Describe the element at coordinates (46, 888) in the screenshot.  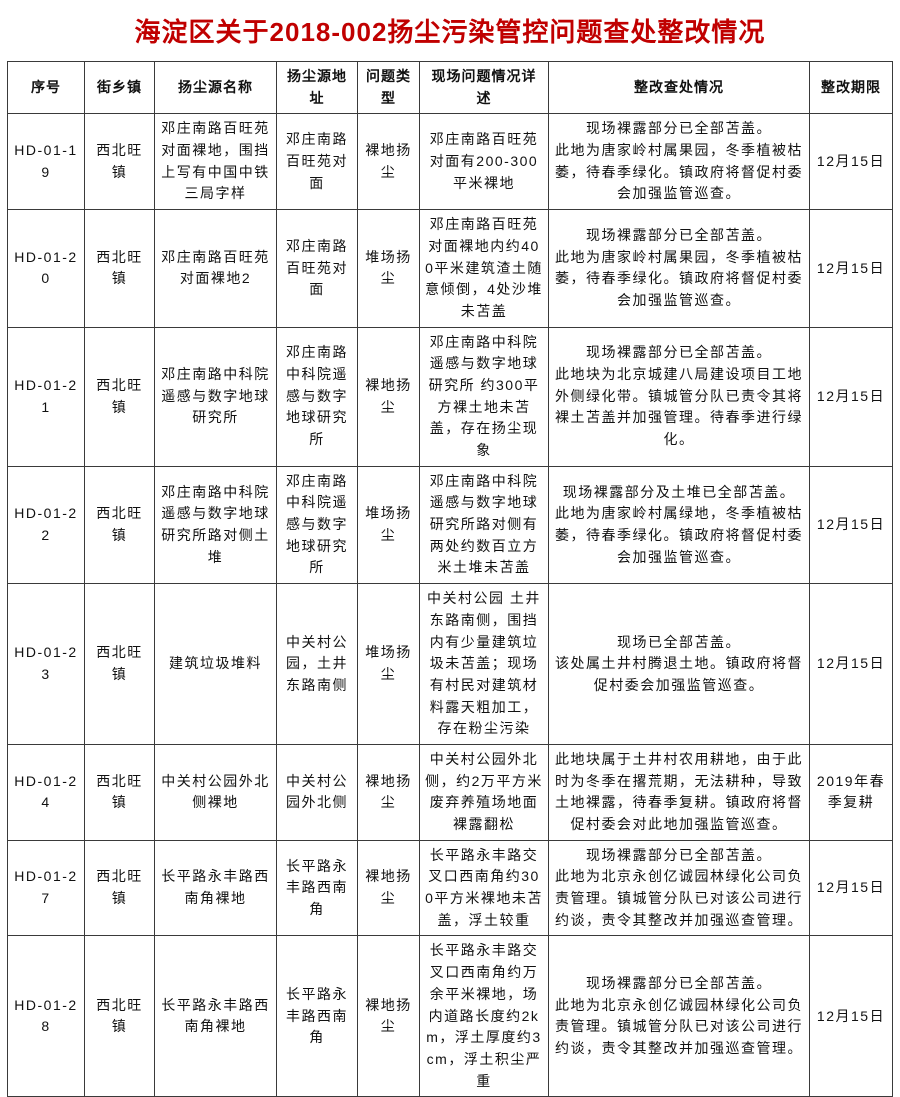
I see `cell-id: HD-01-27` at that location.